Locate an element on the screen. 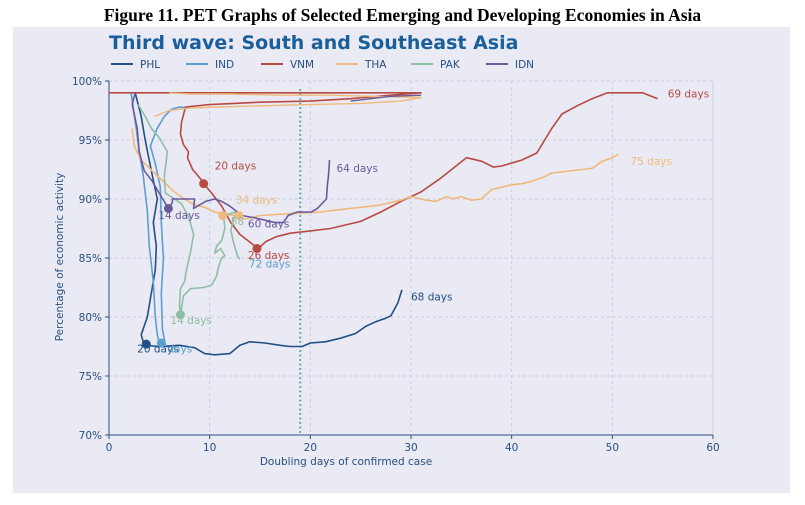 The width and height of the screenshot is (805, 505). series-line-tha-segment is located at coordinates (288, 105).